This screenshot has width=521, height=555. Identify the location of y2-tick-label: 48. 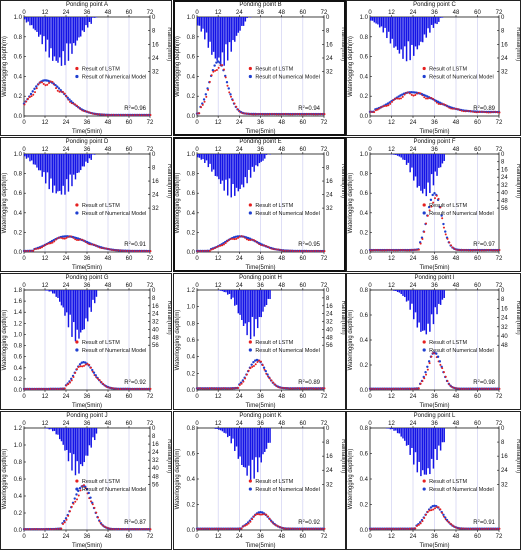
(504, 346).